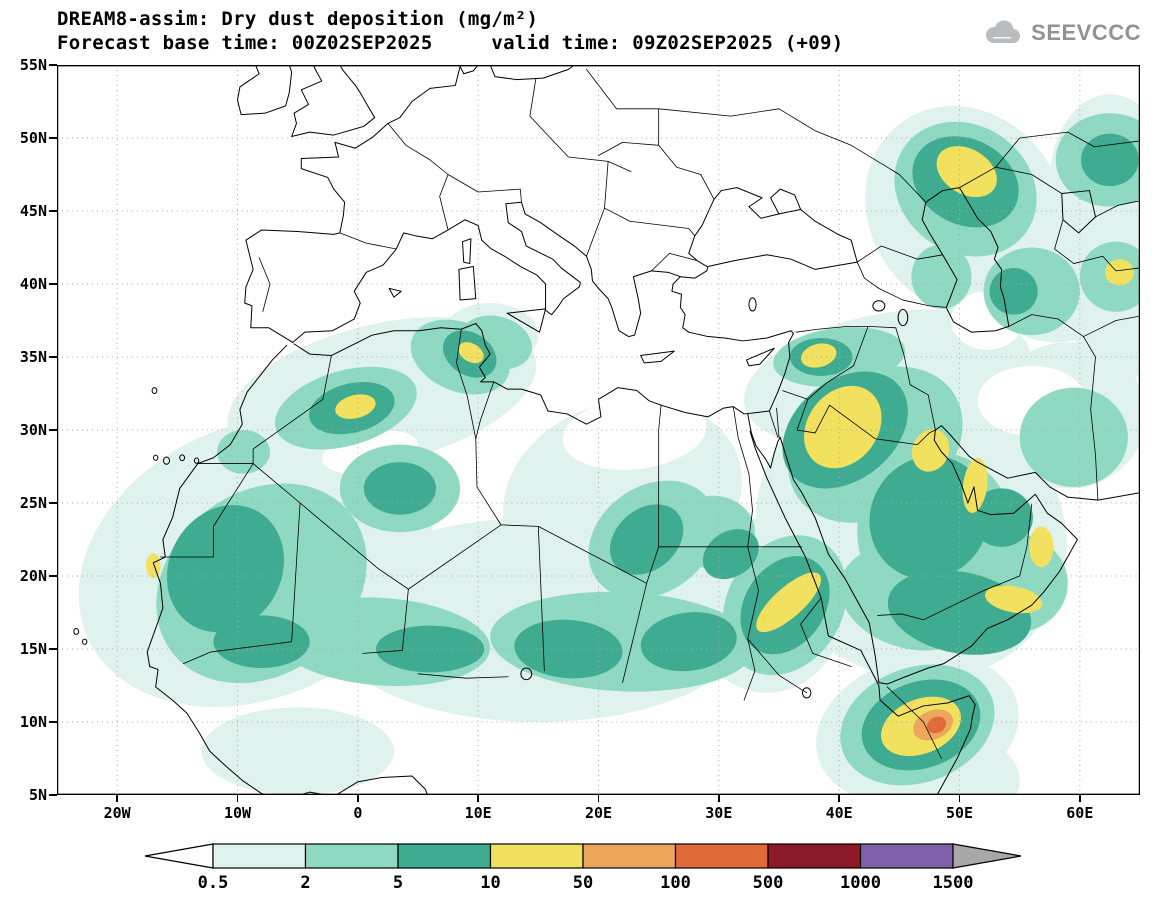 This screenshot has height=907, width=1165. I want to click on coast-crete, so click(658, 357).